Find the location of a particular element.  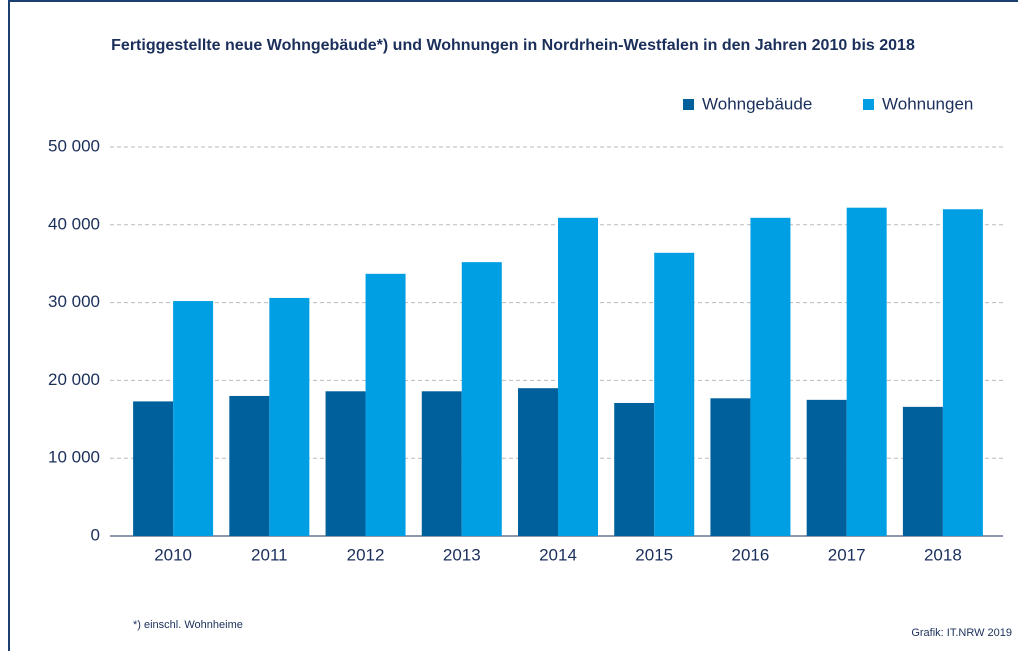

legend-label: Wohnungen is located at coordinates (927, 103).